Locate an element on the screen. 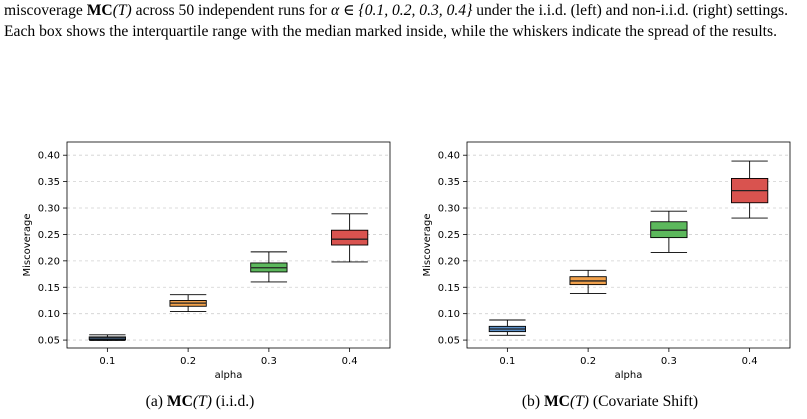 This screenshot has height=419, width=807. caption-mc-arg: (T) is located at coordinates (122, 10).